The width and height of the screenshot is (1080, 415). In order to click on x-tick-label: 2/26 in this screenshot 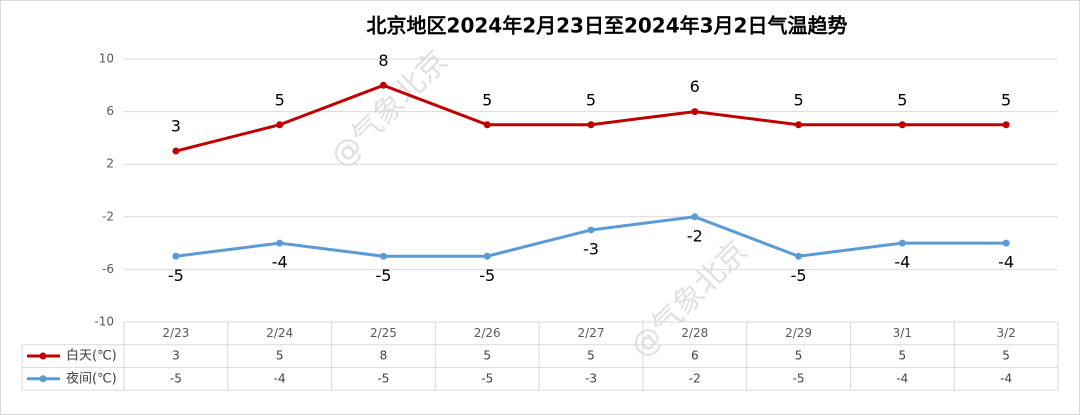, I will do `click(487, 333)`.